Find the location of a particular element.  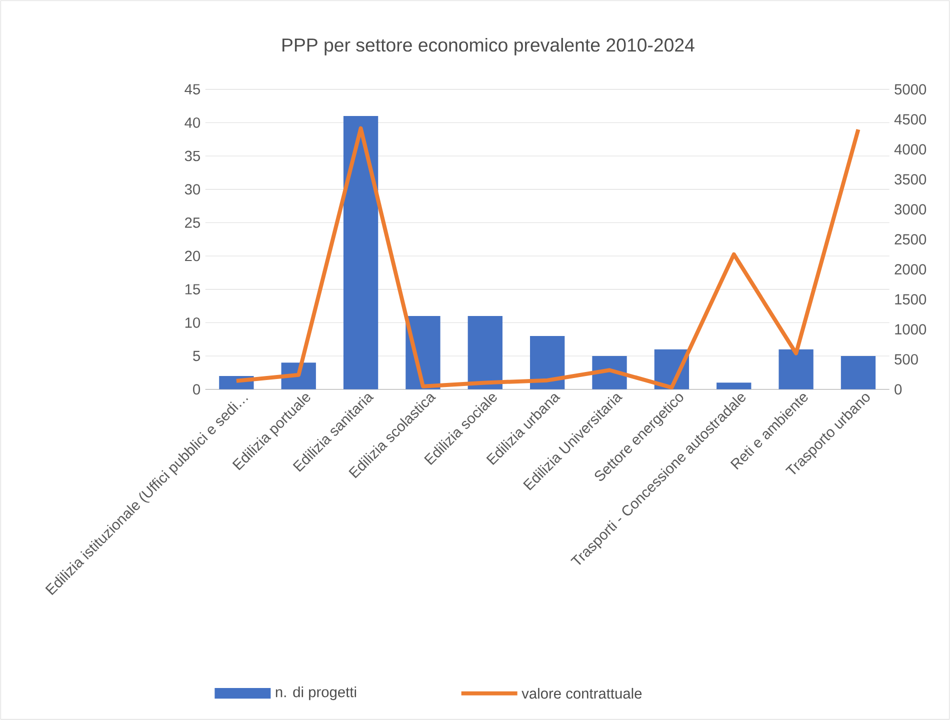

y2-tick-label: 2000 is located at coordinates (910, 269).